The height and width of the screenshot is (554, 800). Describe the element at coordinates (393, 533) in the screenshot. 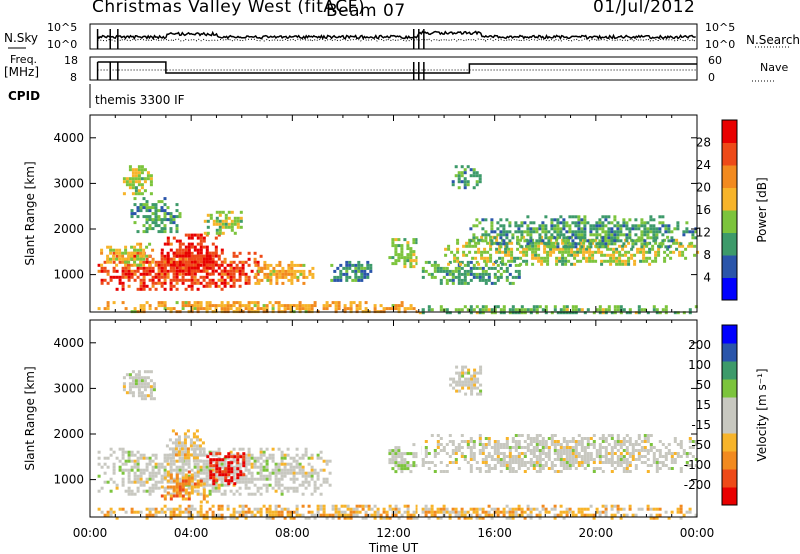

I see `x-tick-label: 12:00` at that location.